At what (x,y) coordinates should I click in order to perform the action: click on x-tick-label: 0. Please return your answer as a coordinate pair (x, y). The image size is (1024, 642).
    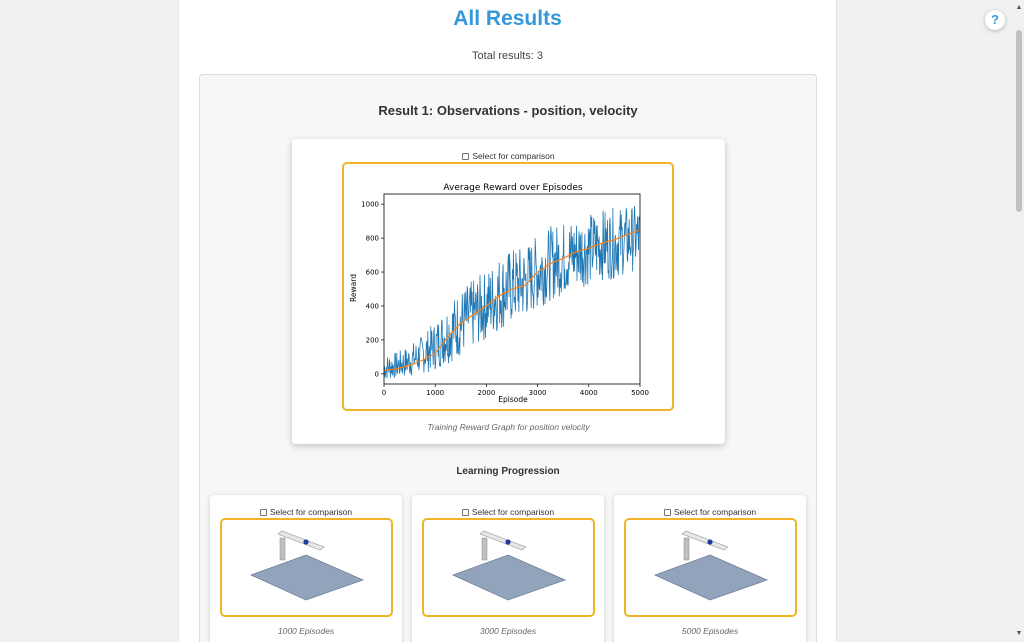
    Looking at the image, I should click on (384, 393).